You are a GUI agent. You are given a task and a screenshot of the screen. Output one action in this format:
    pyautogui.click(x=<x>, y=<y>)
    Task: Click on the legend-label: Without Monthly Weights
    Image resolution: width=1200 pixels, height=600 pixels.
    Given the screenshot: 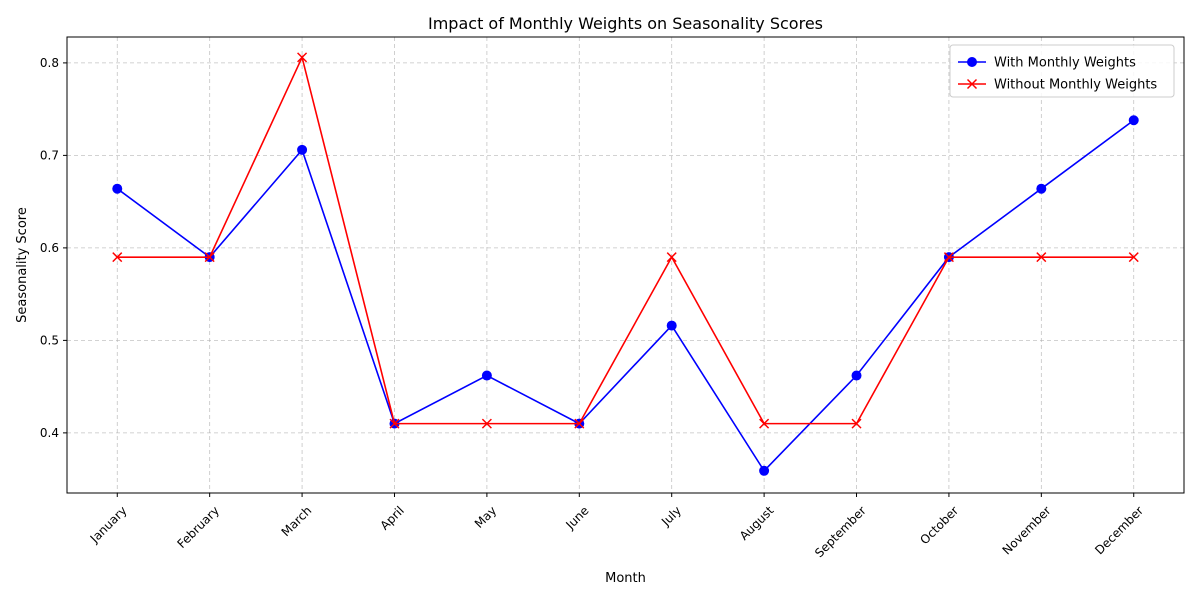 What is the action you would take?
    pyautogui.click(x=1075, y=85)
    